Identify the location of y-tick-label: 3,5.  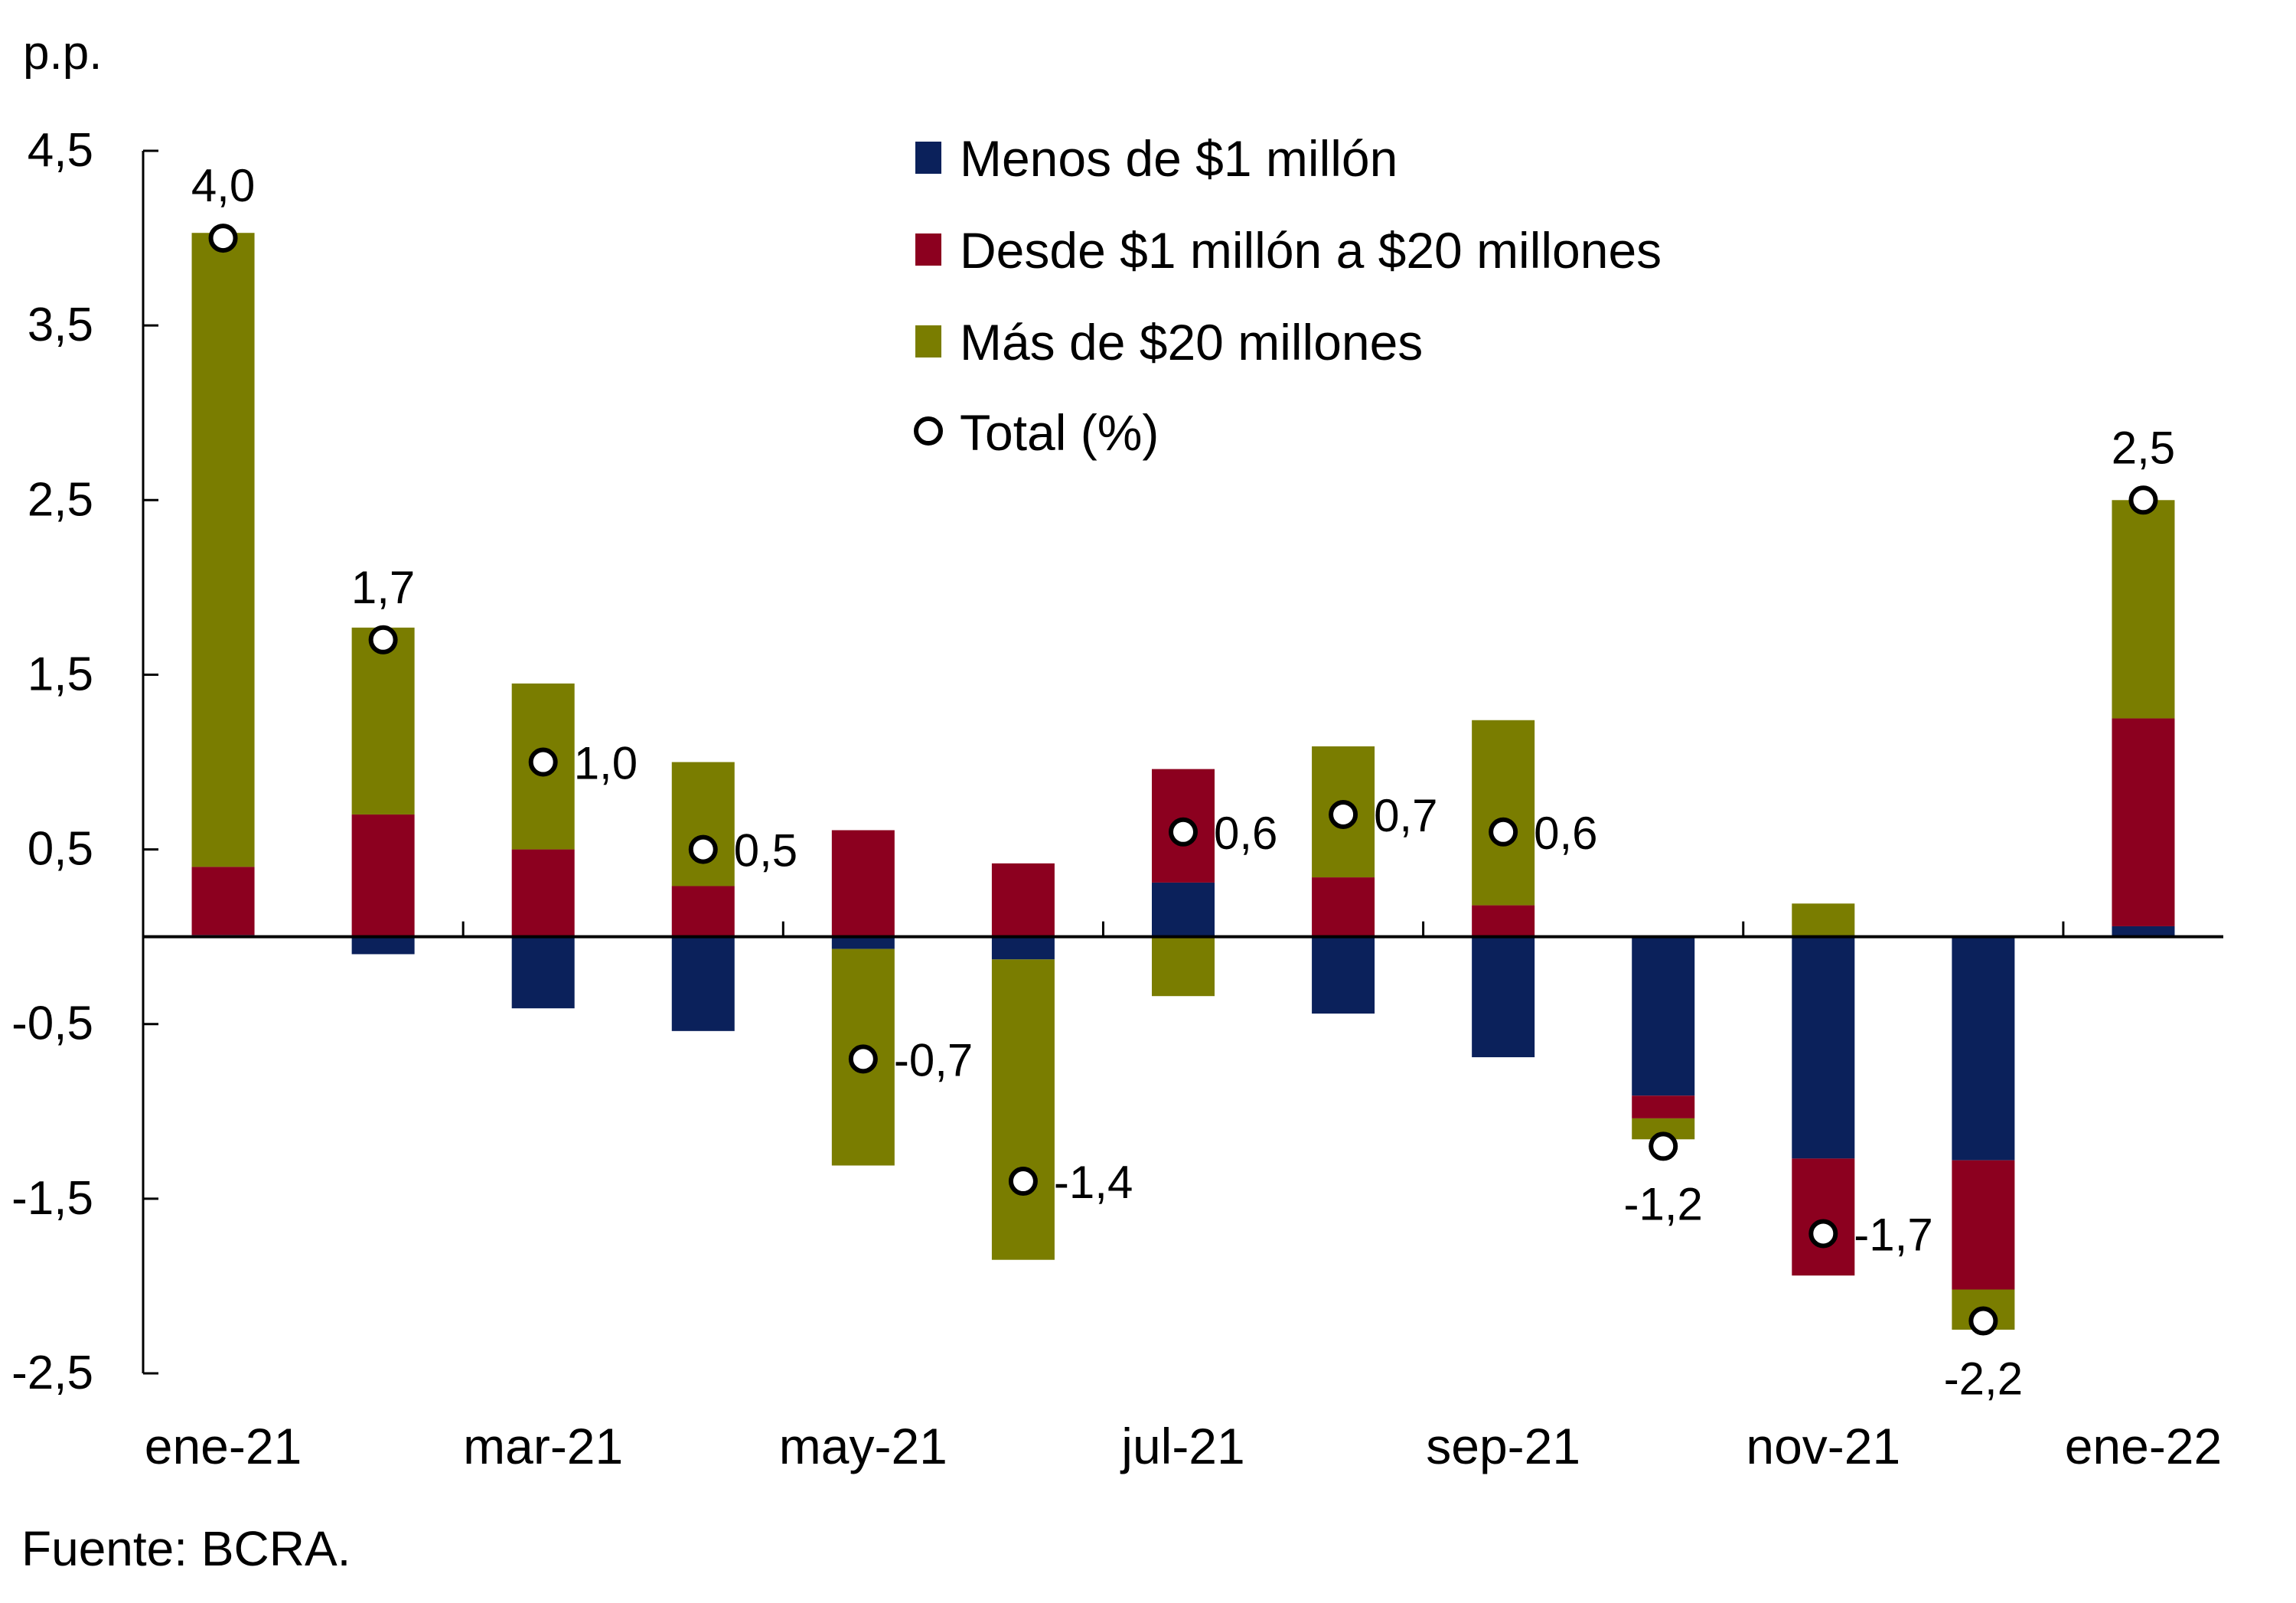
(60, 325).